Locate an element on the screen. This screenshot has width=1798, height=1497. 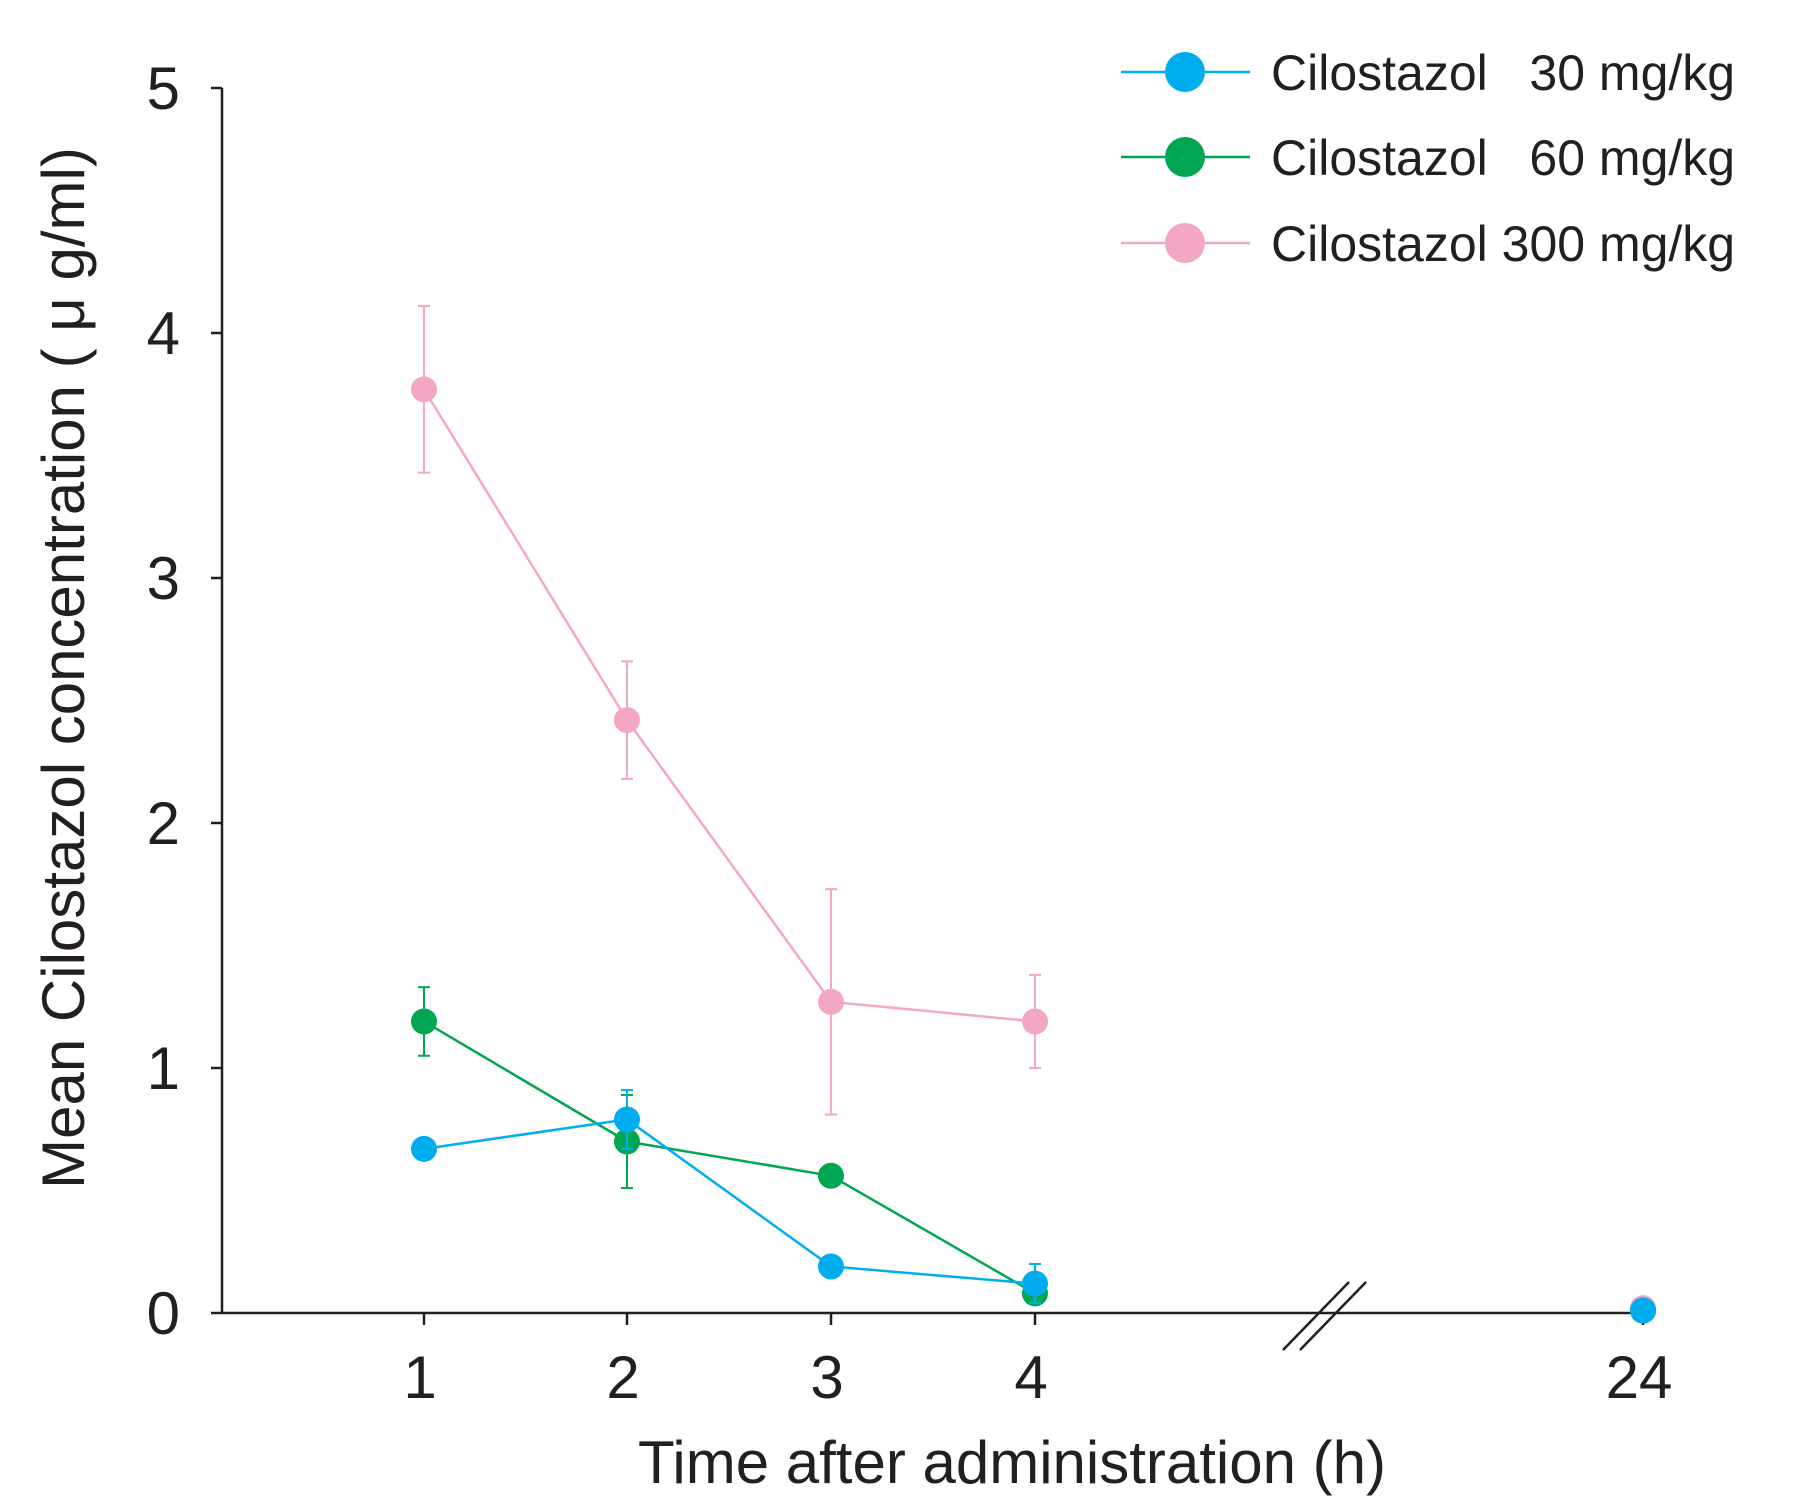
y-axis-title: Mean Cilostazol concentration ( μ g/ml) is located at coordinates (63, 668).